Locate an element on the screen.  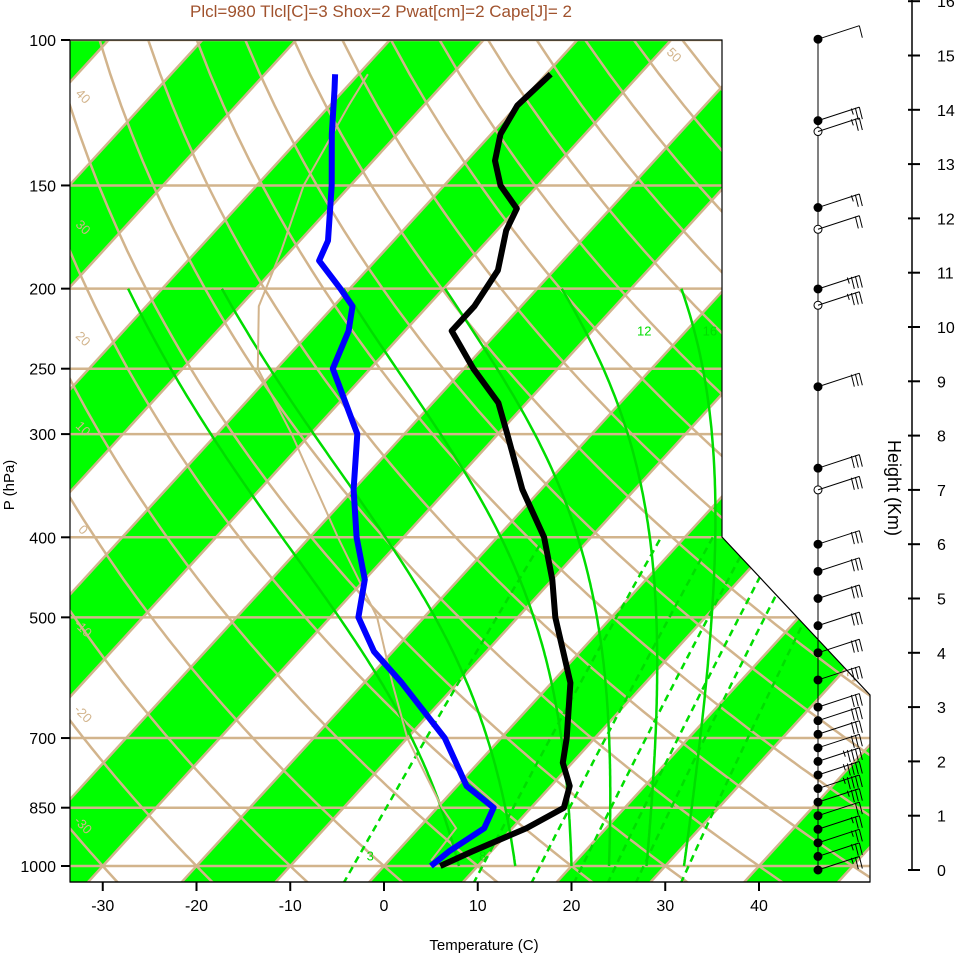
p-tick-label: 200 is located at coordinates (42, 290).